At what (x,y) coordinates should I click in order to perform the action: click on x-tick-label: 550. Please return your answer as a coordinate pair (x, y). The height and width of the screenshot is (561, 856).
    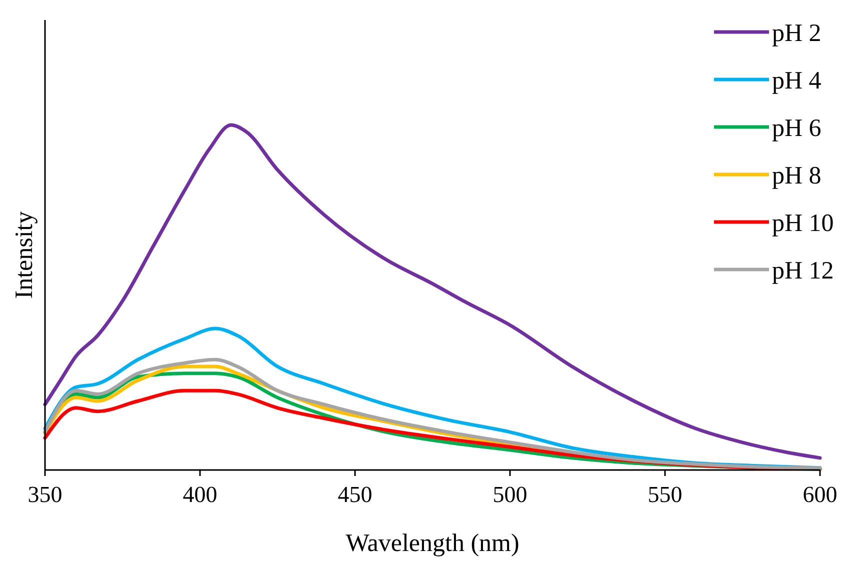
    Looking at the image, I should click on (665, 494).